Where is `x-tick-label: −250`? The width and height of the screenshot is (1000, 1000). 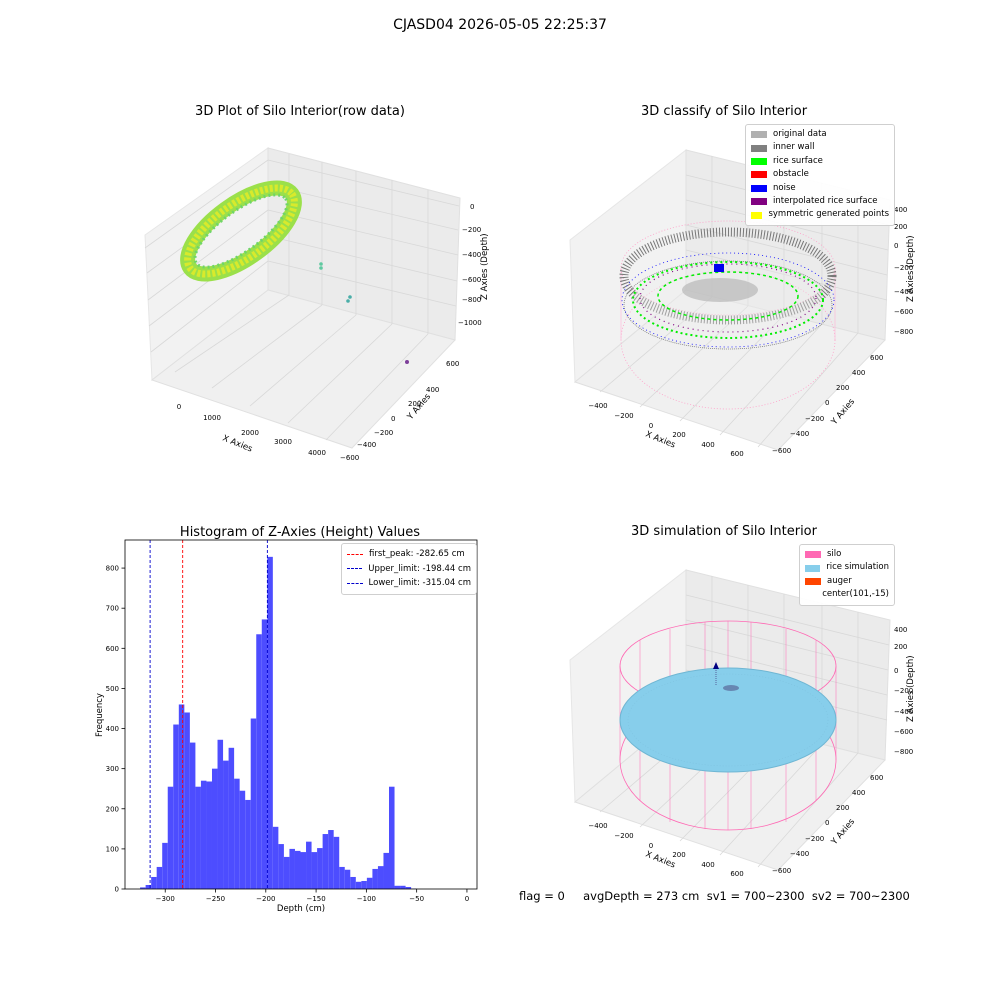 x-tick-label: −250 is located at coordinates (215, 899).